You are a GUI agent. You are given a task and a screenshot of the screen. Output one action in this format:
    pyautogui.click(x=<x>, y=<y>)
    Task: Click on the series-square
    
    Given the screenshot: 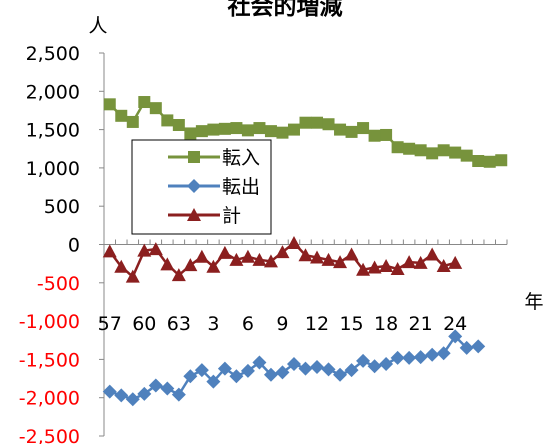 What is the action you would take?
    pyautogui.click(x=305, y=132)
    